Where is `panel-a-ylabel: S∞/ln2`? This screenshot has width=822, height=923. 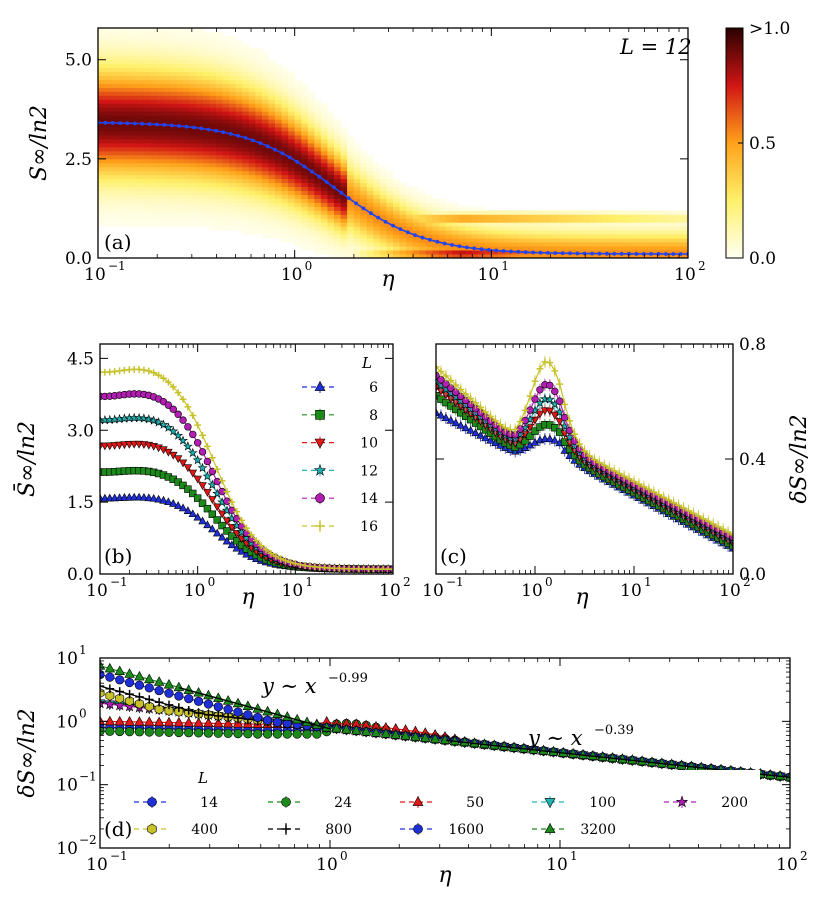
panel-a-ylabel: S∞/ln2 is located at coordinates (39, 143).